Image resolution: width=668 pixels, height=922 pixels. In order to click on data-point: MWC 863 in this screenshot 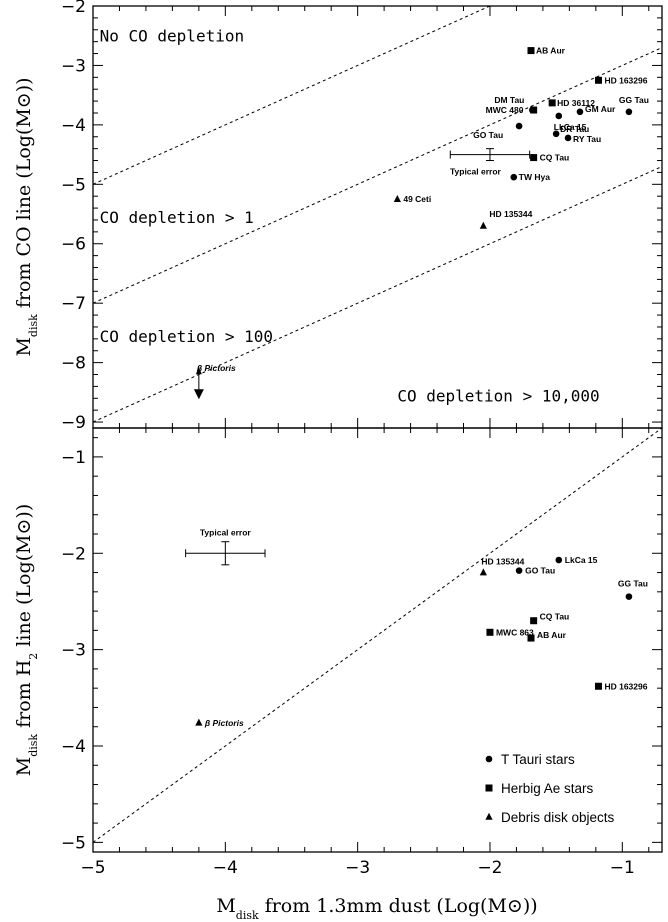, I will do `click(510, 632)`.